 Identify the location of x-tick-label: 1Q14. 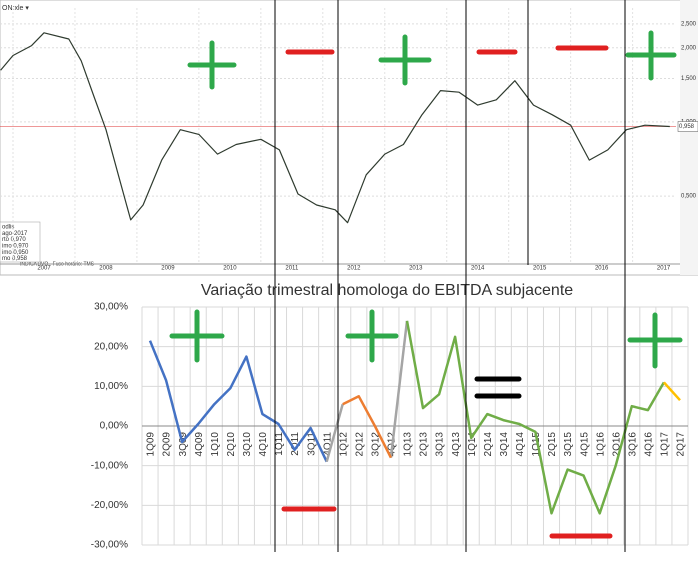
(472, 444).